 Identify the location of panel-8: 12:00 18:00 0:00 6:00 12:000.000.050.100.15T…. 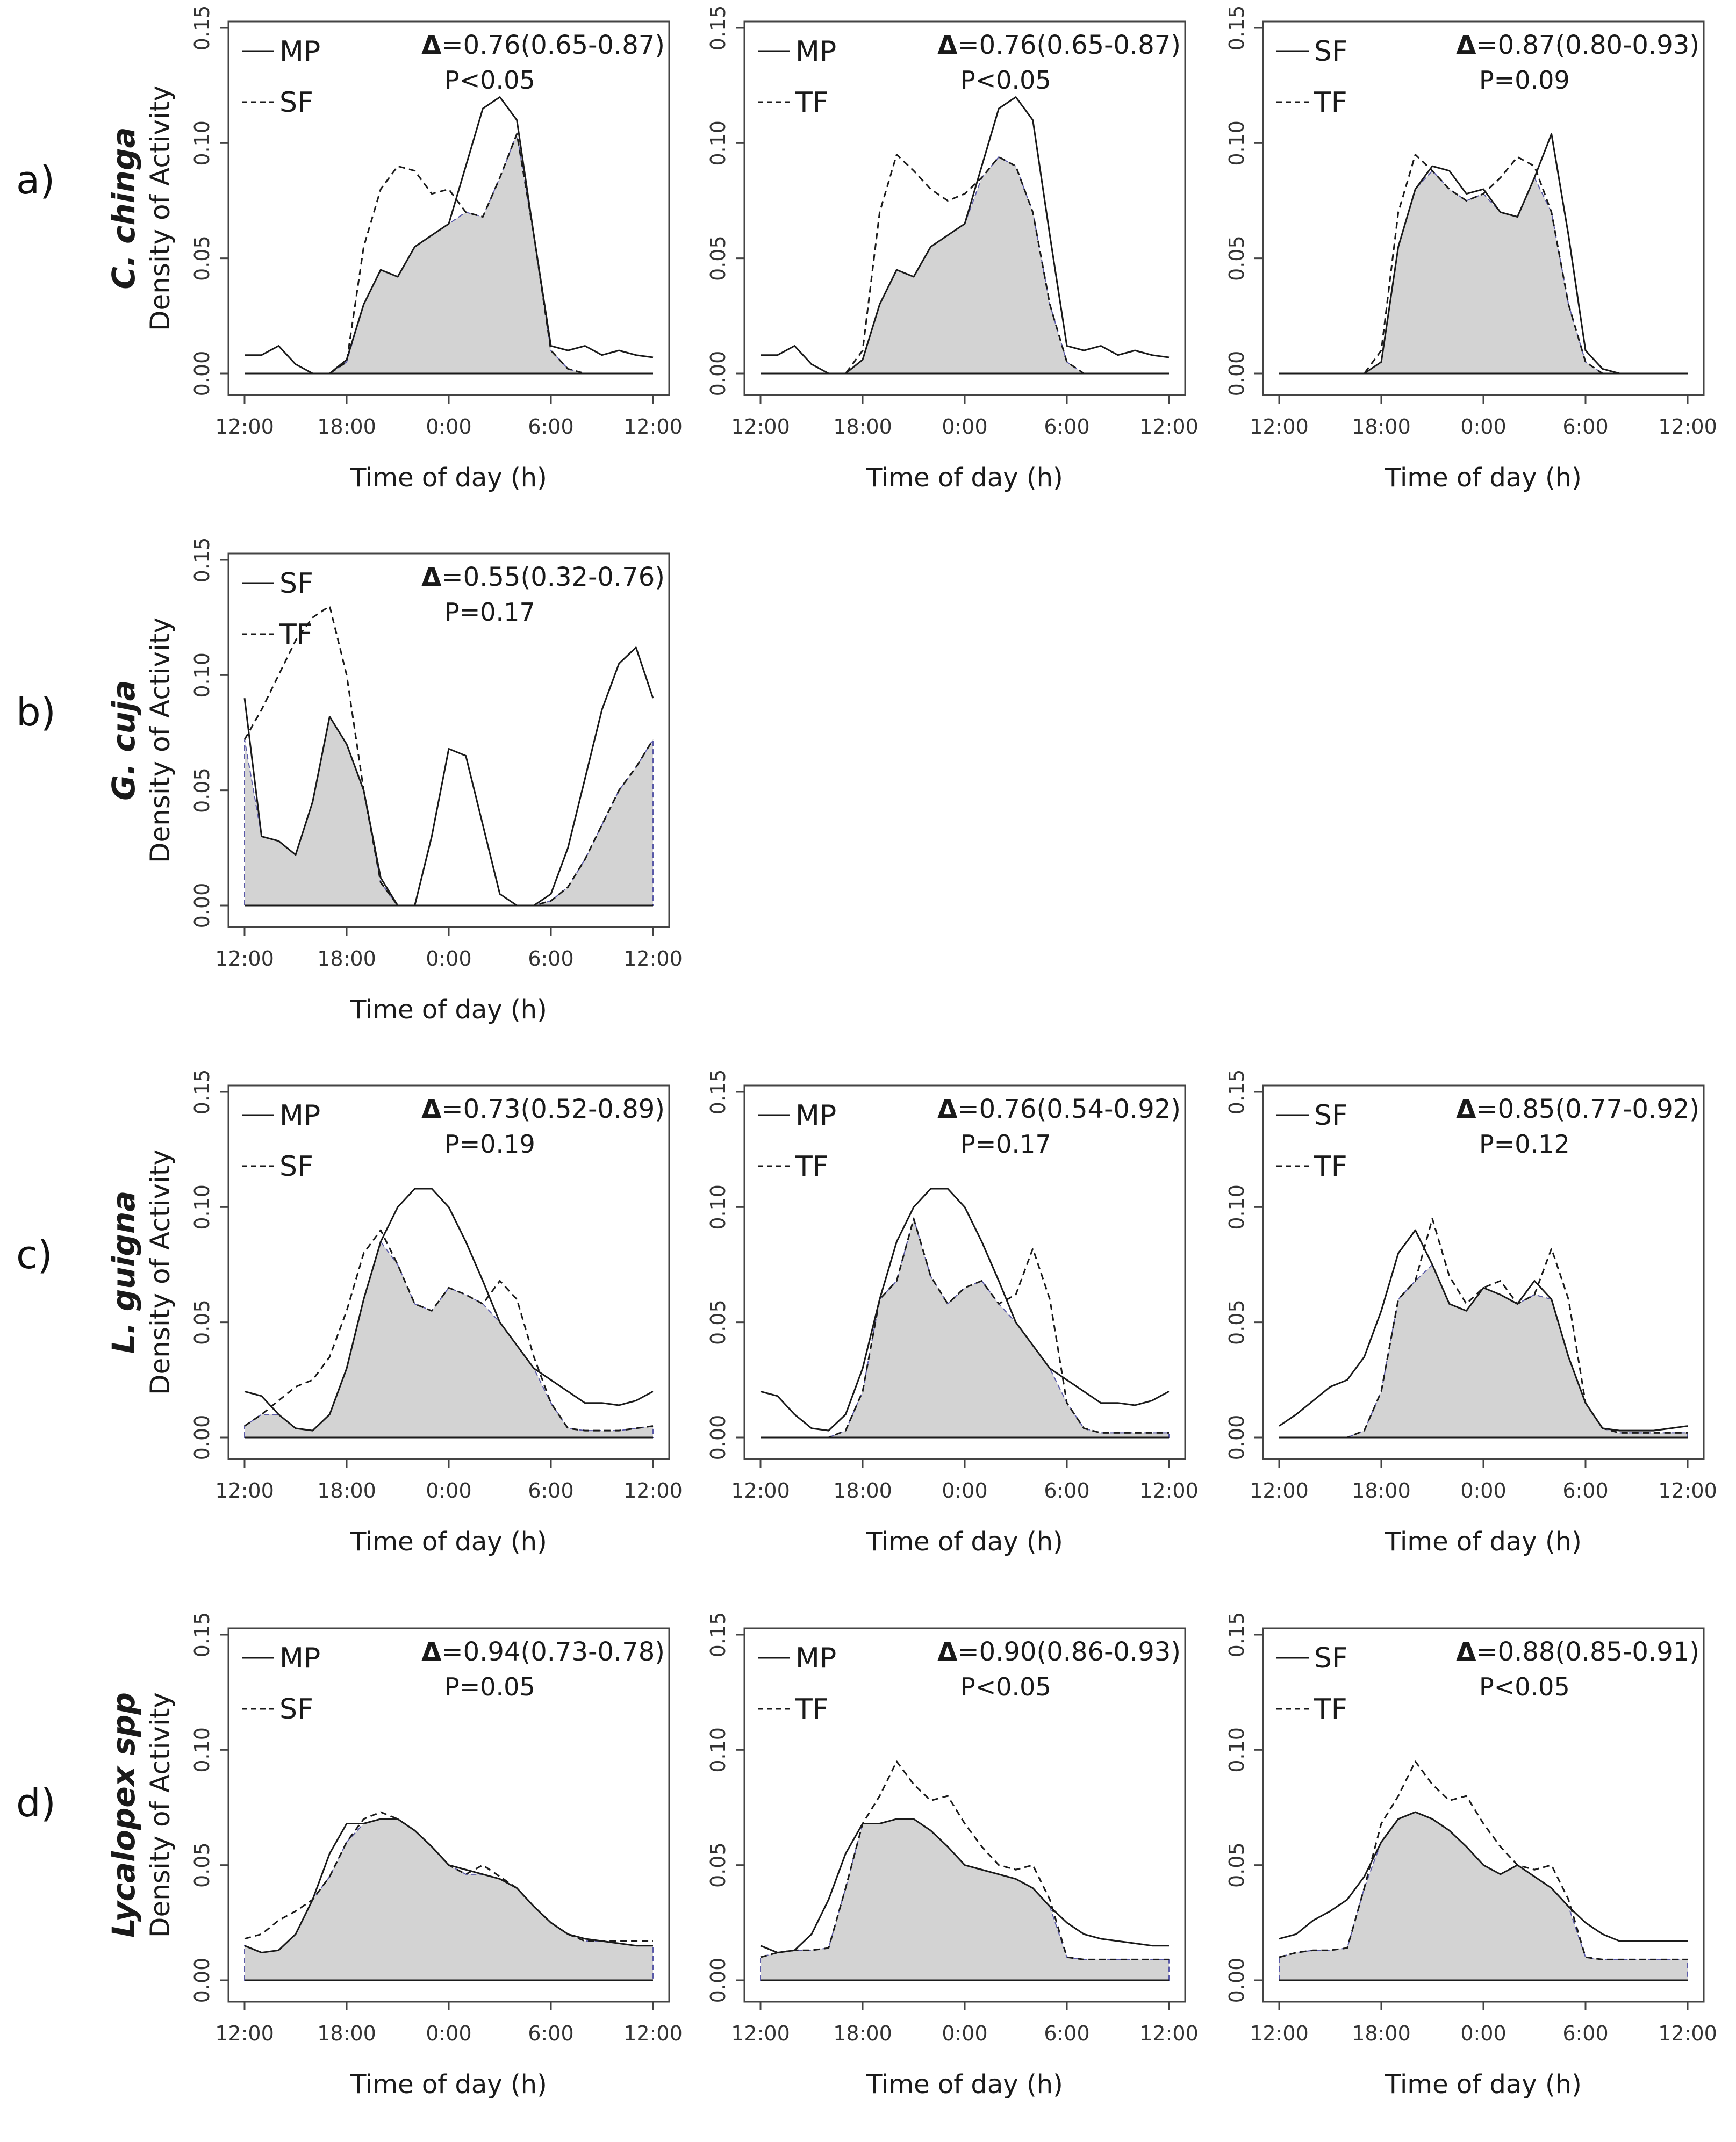
(394, 1856).